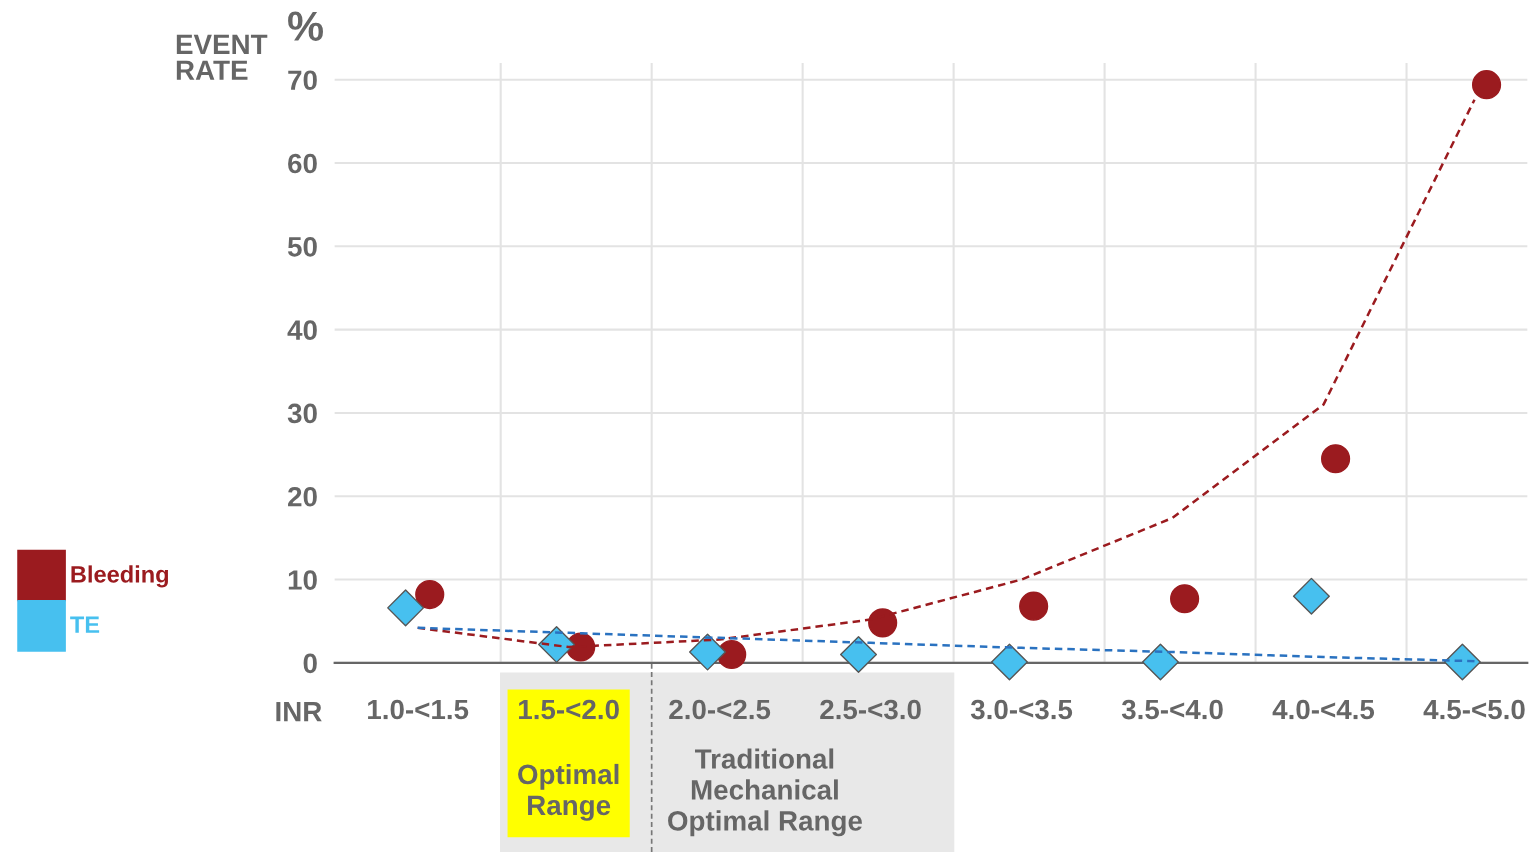 The height and width of the screenshot is (852, 1535). I want to click on x-tick-label: 4.0-<4.5, so click(1323, 709).